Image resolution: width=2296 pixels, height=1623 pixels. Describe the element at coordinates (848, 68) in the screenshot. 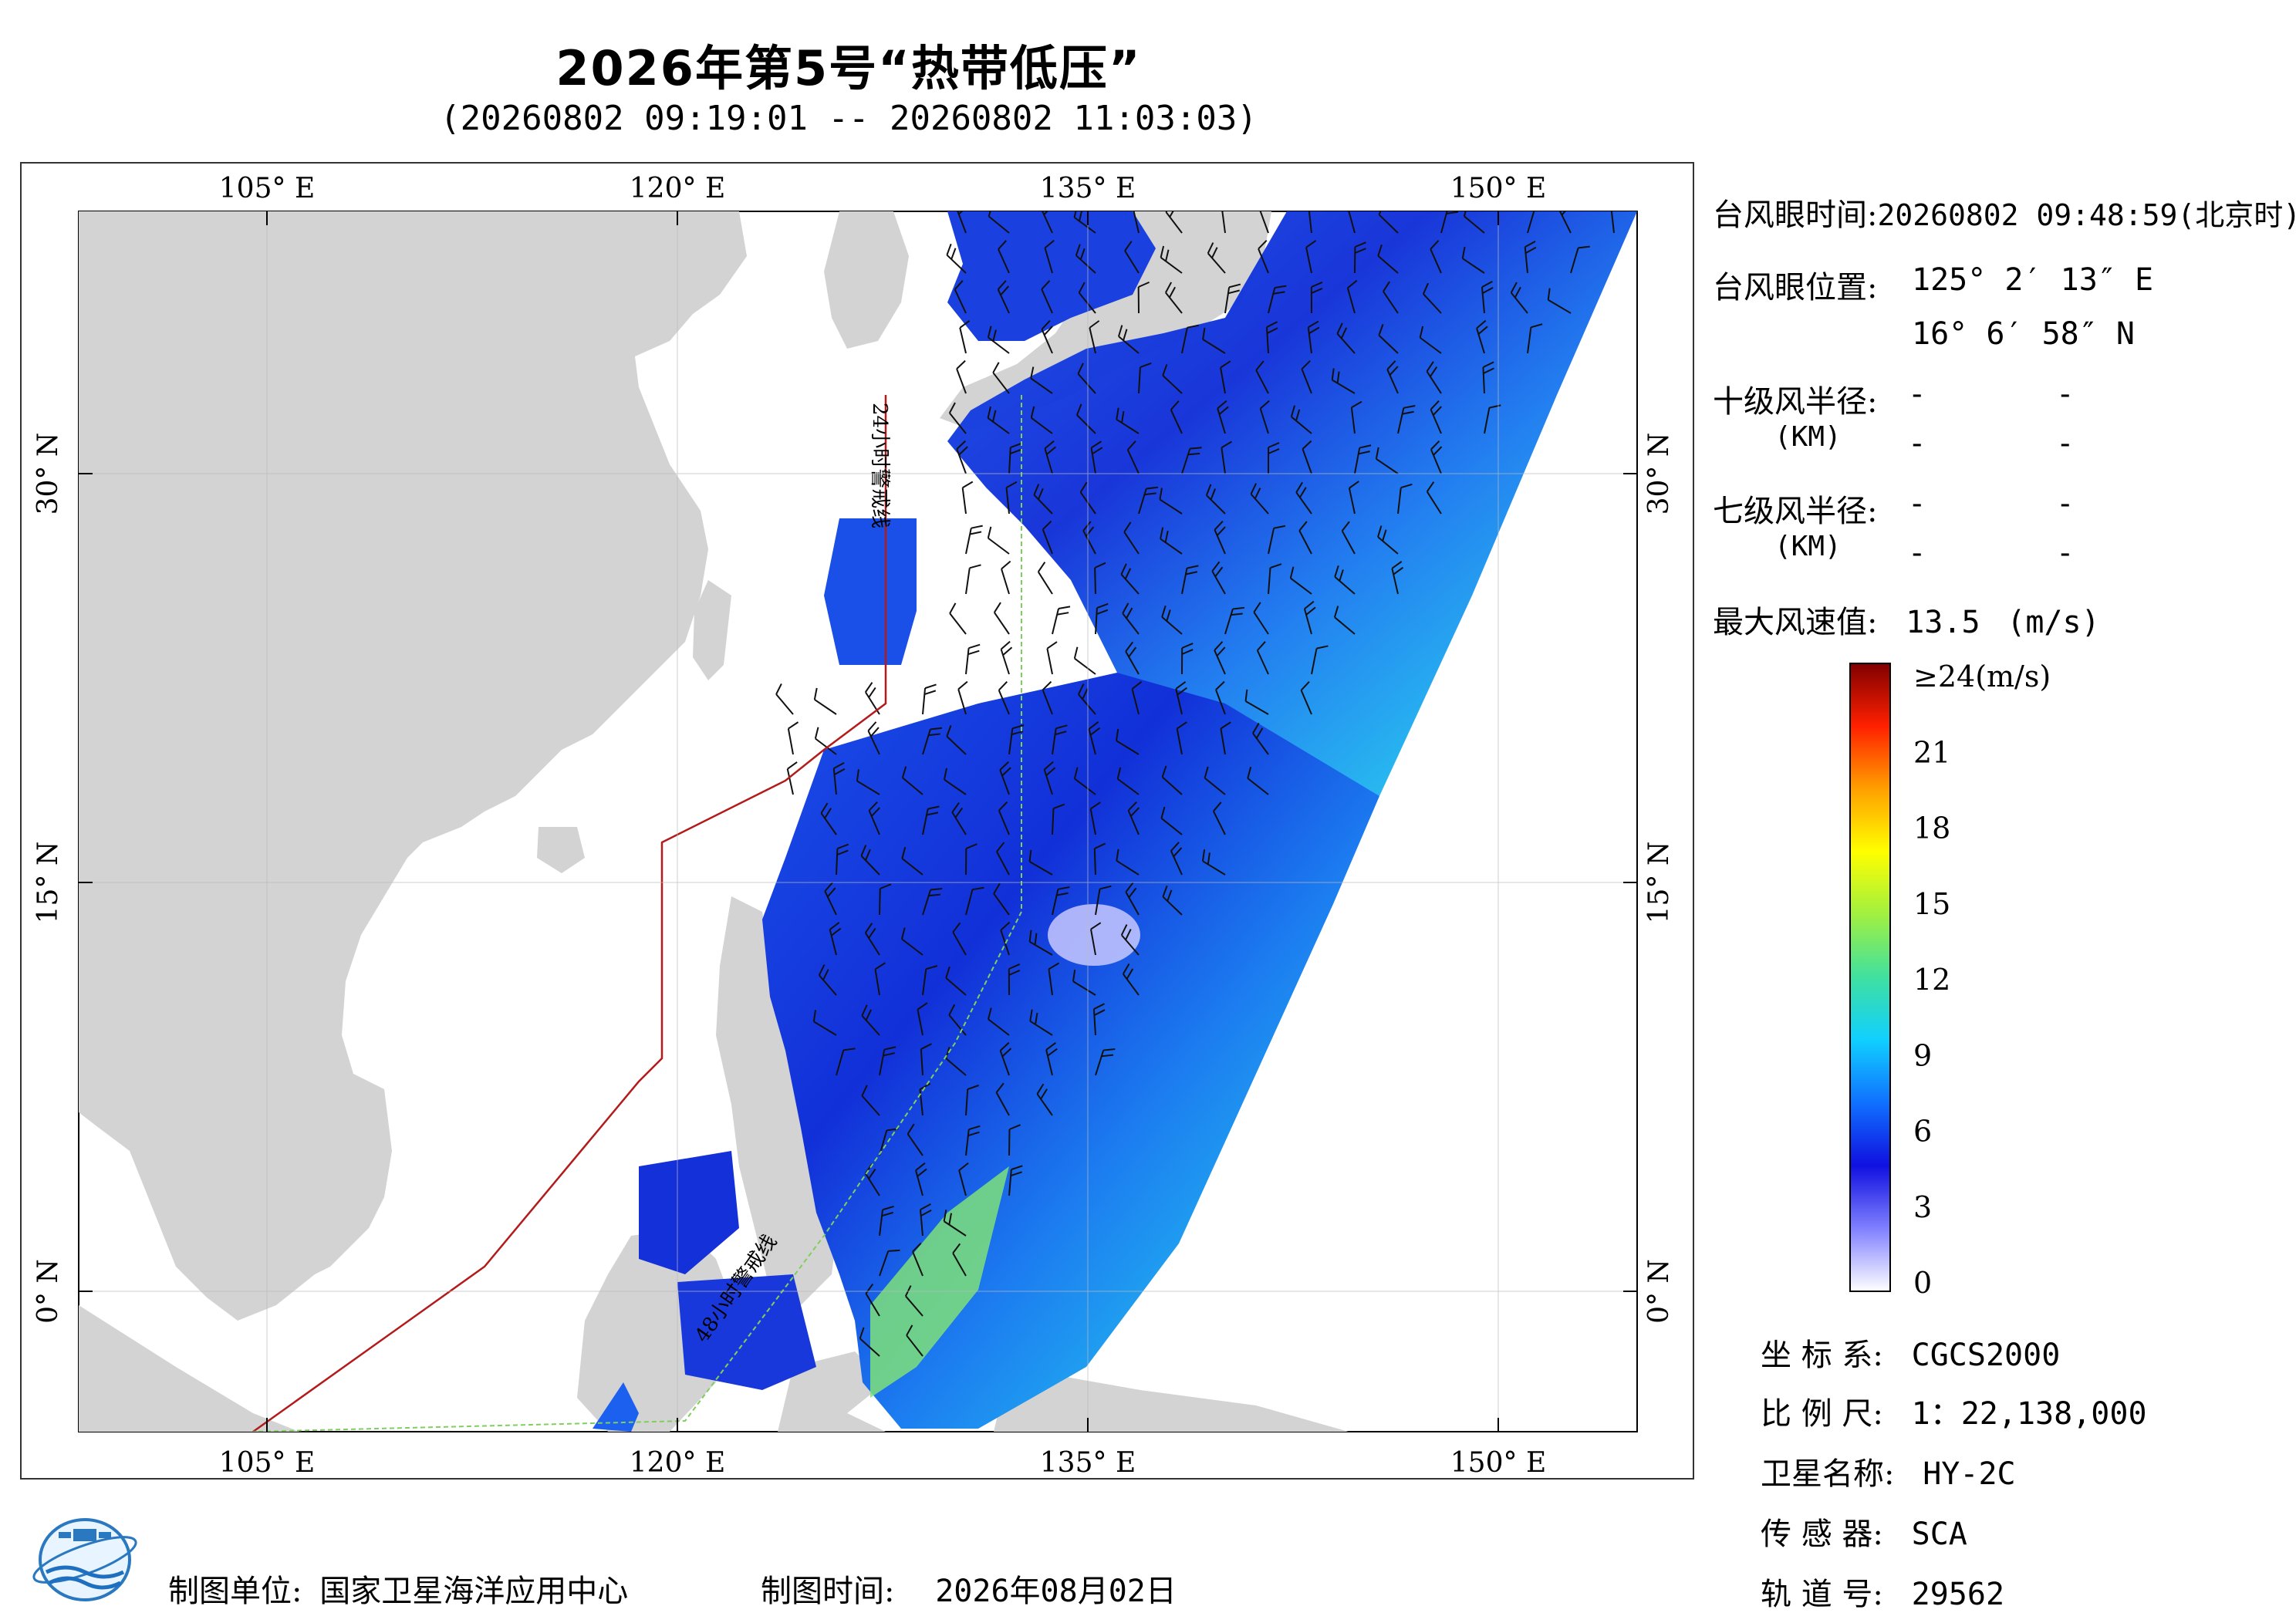

I see `page-title: 2026年第5号“热带低压”` at that location.